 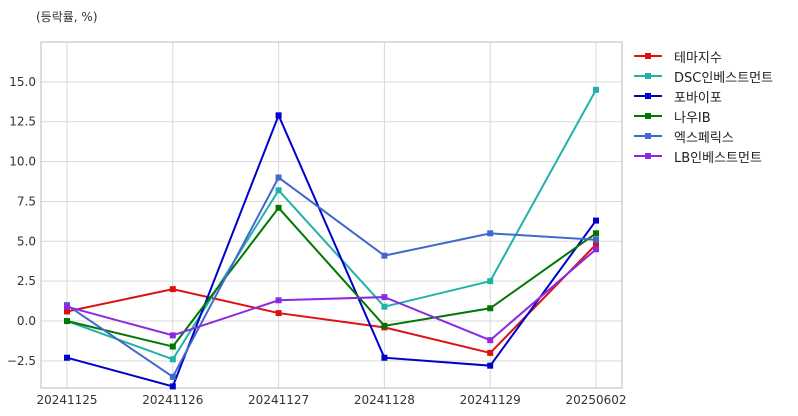 I want to click on x-tick-label: 20250602, so click(x=595, y=400).